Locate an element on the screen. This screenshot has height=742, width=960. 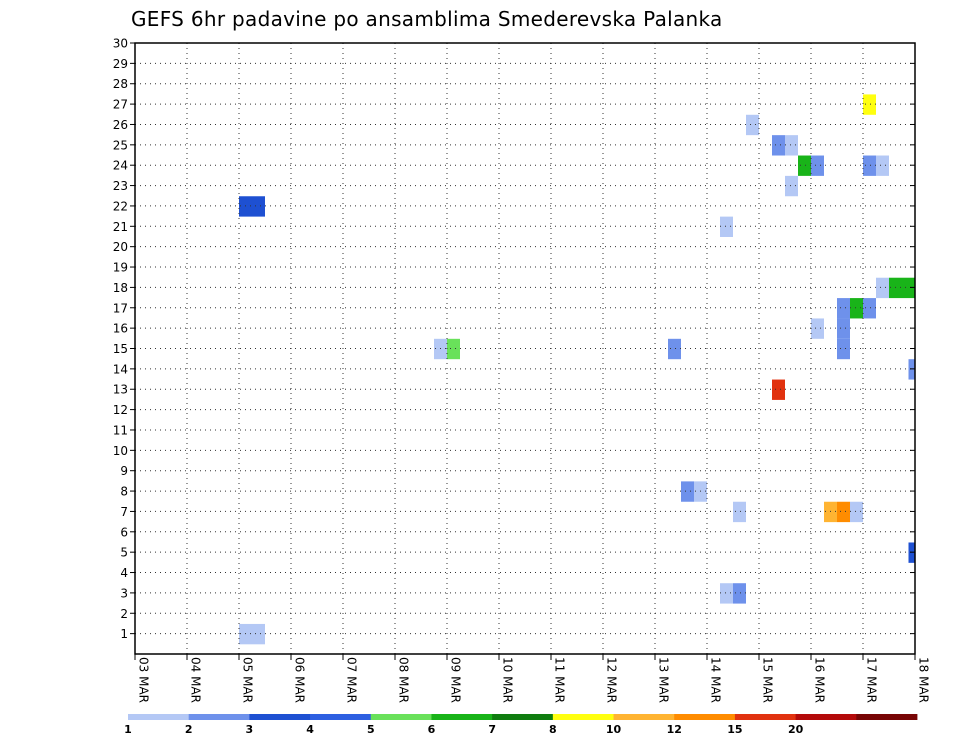
y-tick-label: 19 is located at coordinates (120, 268).